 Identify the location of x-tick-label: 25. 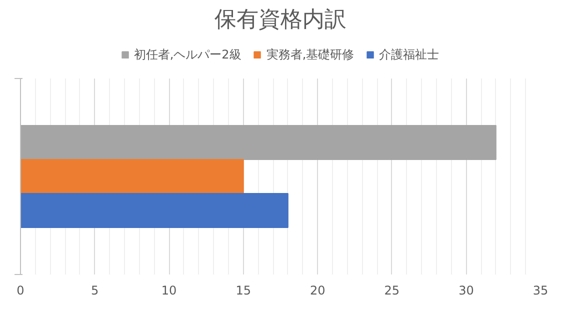
(392, 291).